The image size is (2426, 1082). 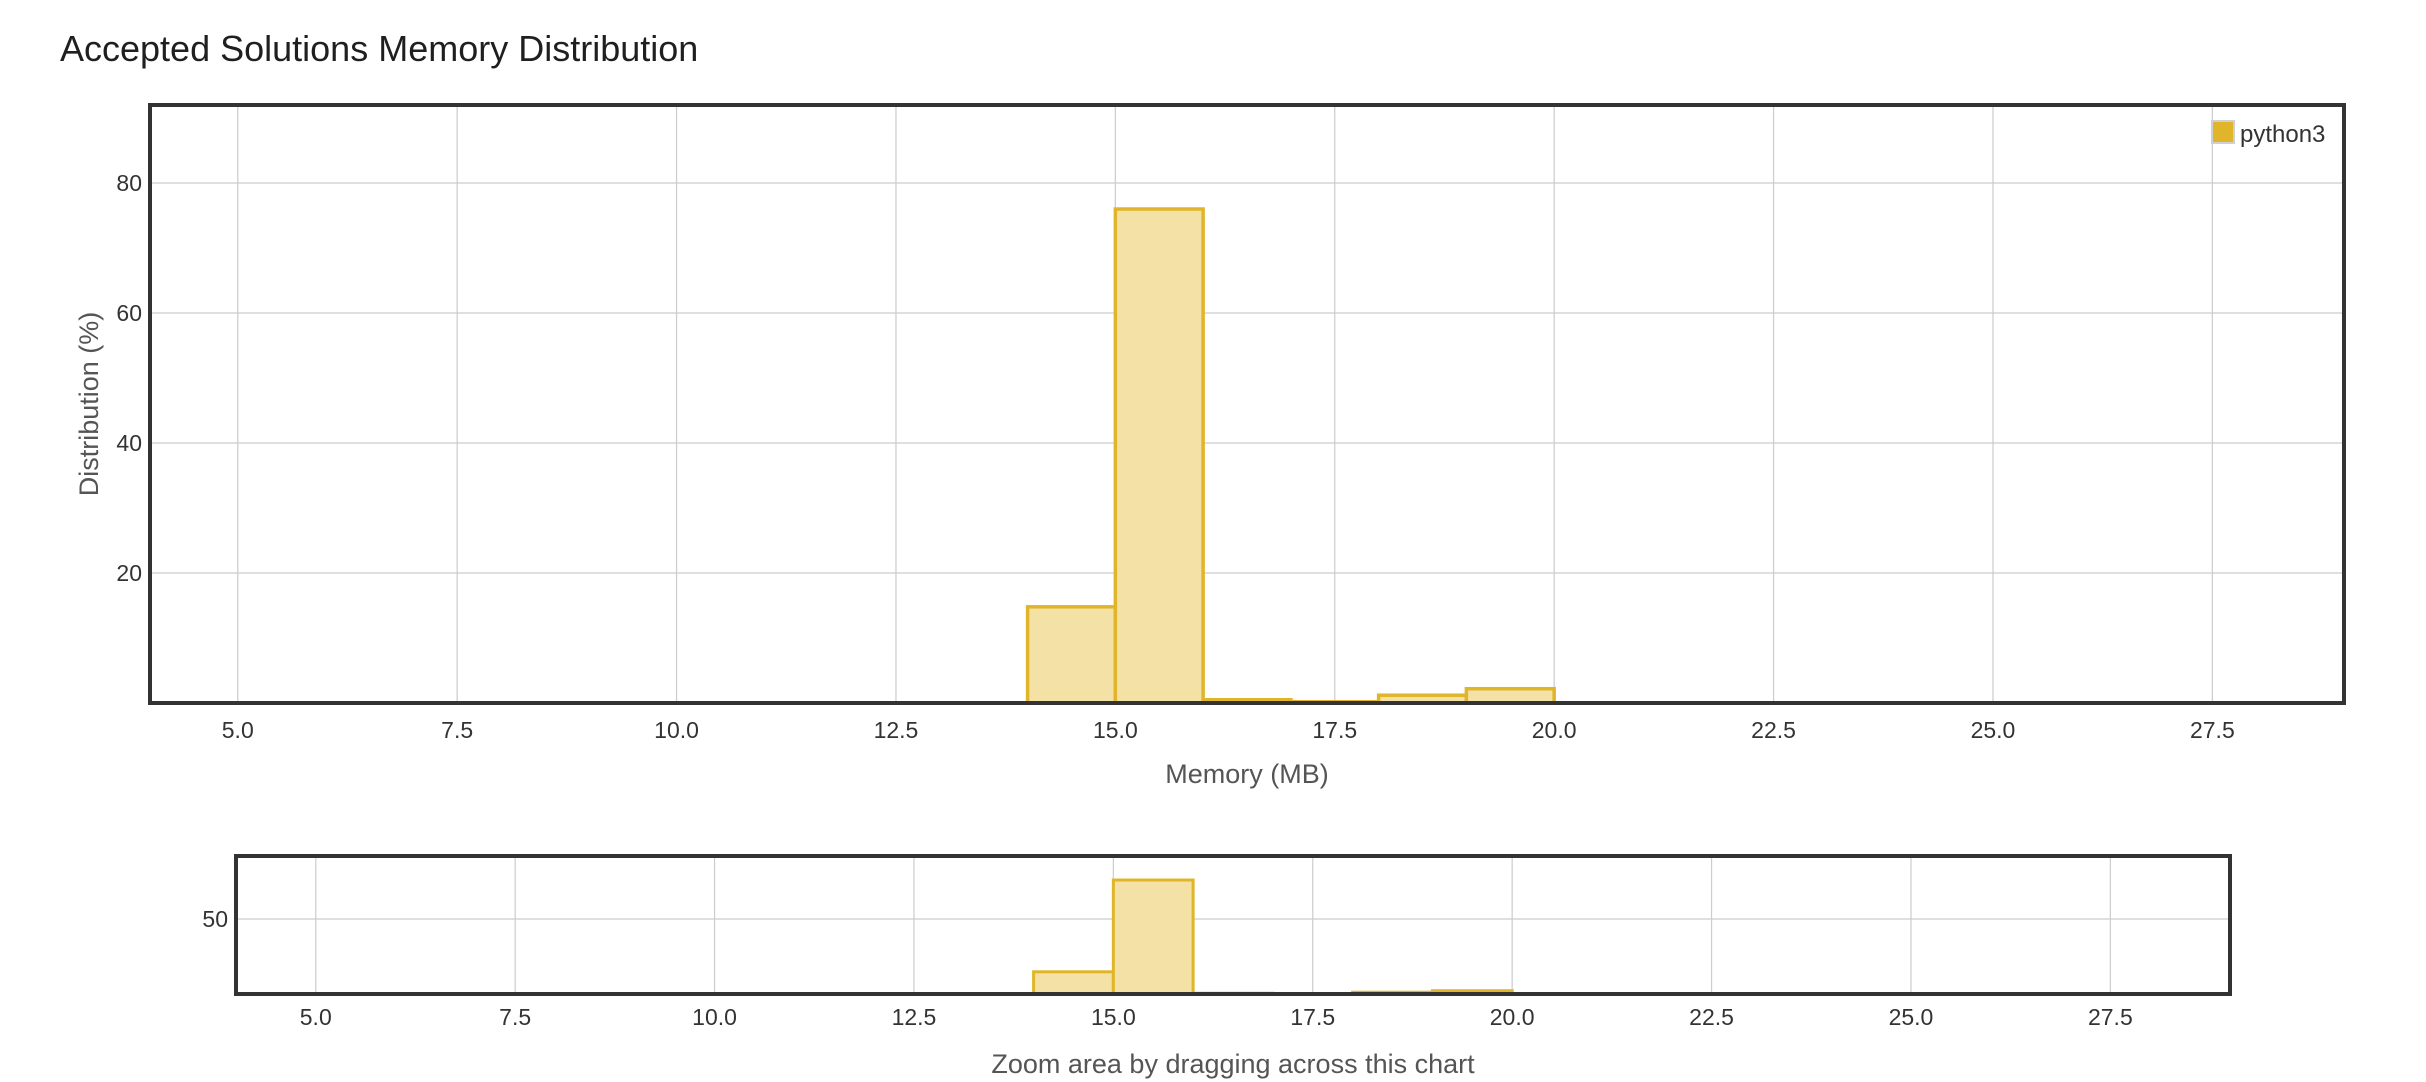 I want to click on main-x-tick-labels: 5.0 7.5 10.0 12.5 15.0 17.5 20.0 22.5 25.0 27.5, so click(x=1228, y=730).